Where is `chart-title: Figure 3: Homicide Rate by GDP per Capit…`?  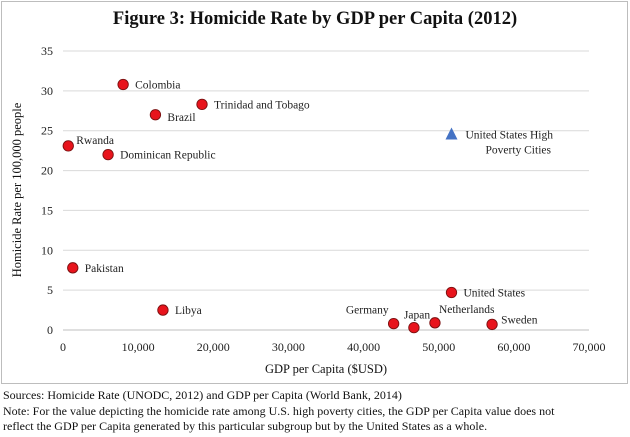
chart-title: Figure 3: Homicide Rate by GDP per Capit… is located at coordinates (315, 19).